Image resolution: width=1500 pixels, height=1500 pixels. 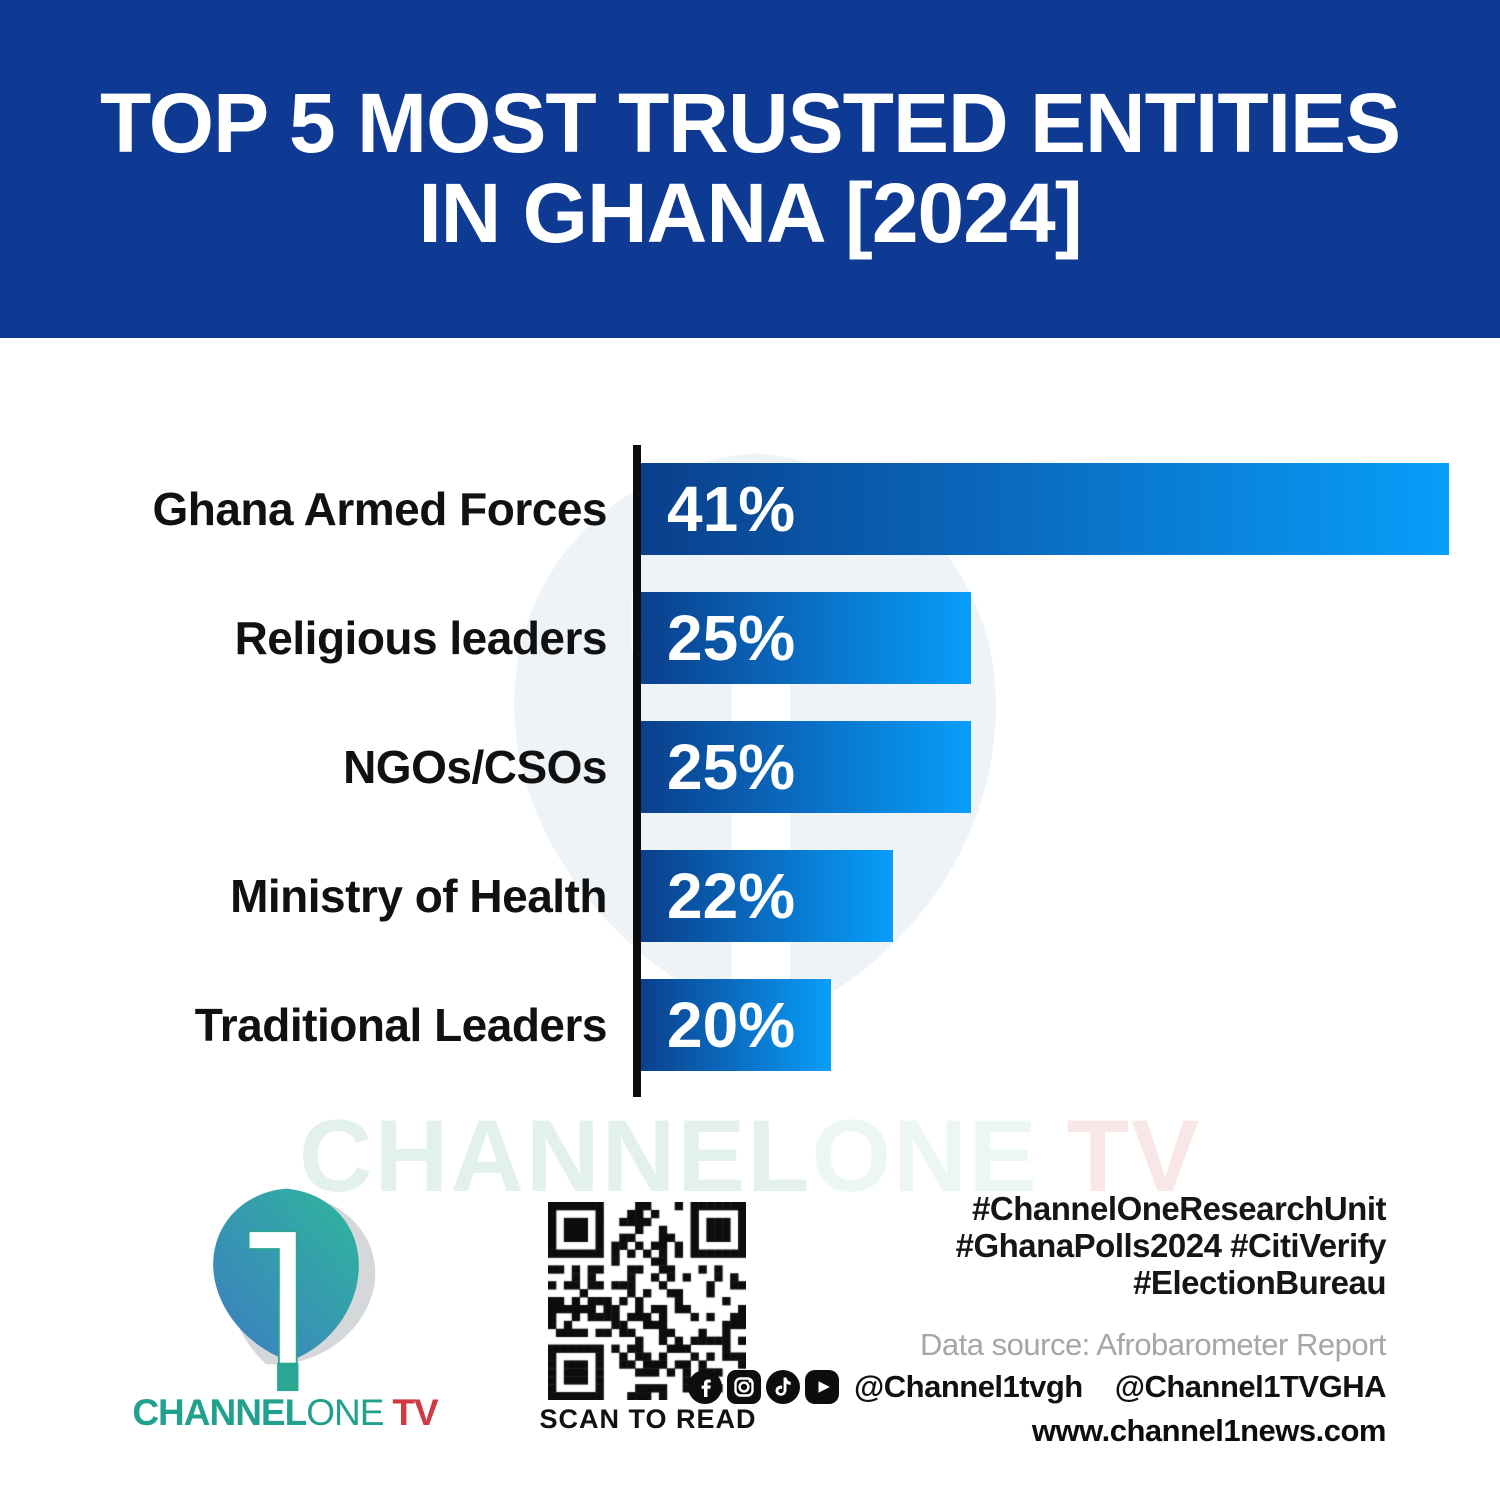 I want to click on chart-row: Traditional Leaders 20%, so click(x=750, y=1025).